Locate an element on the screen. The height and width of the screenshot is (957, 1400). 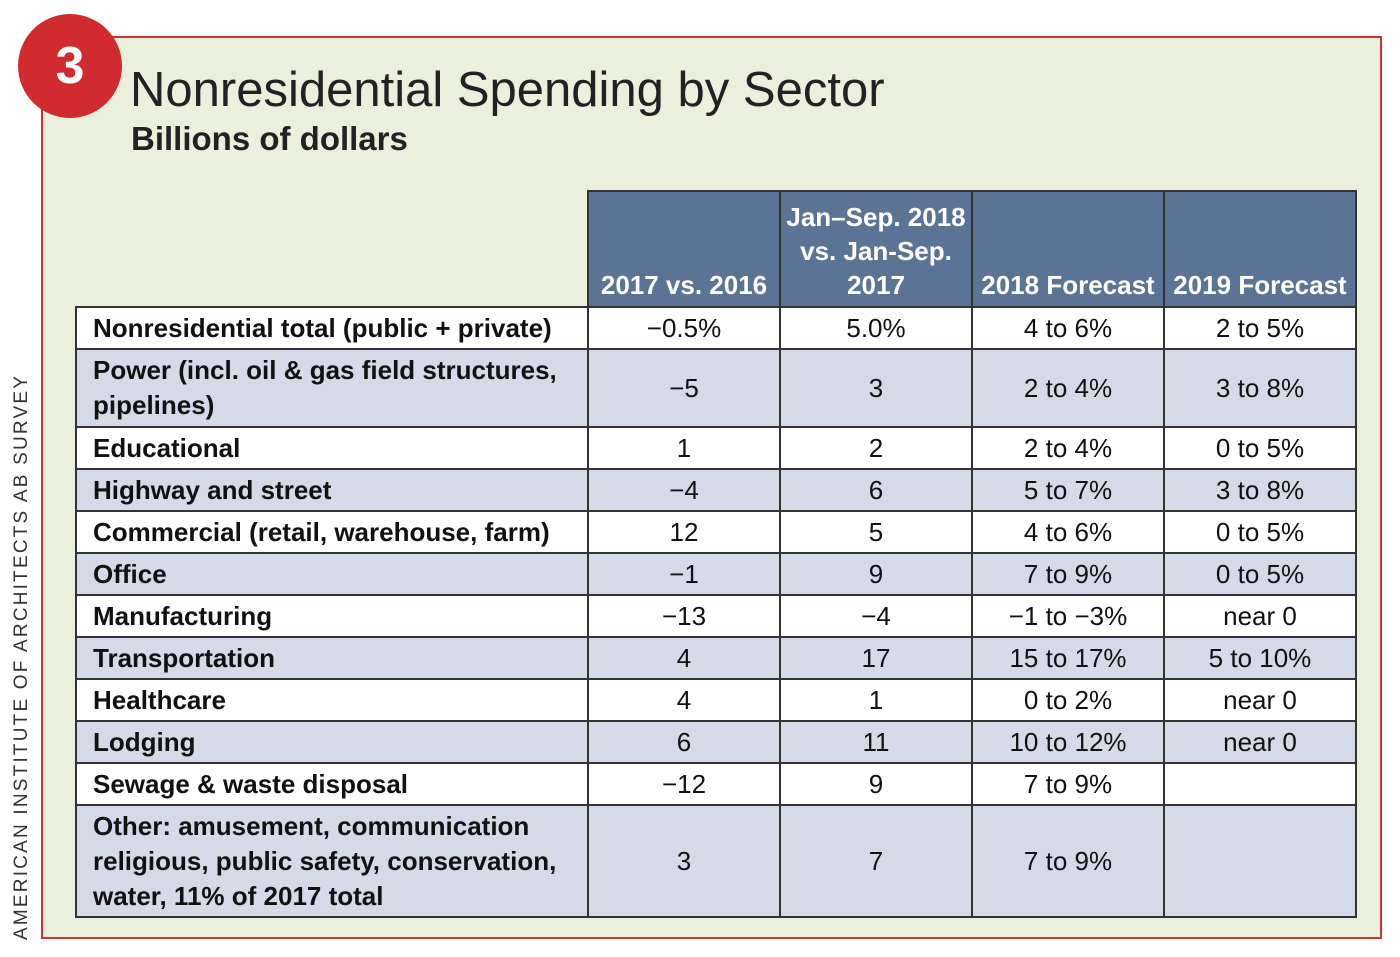
row-label: Office is located at coordinates (332, 574).